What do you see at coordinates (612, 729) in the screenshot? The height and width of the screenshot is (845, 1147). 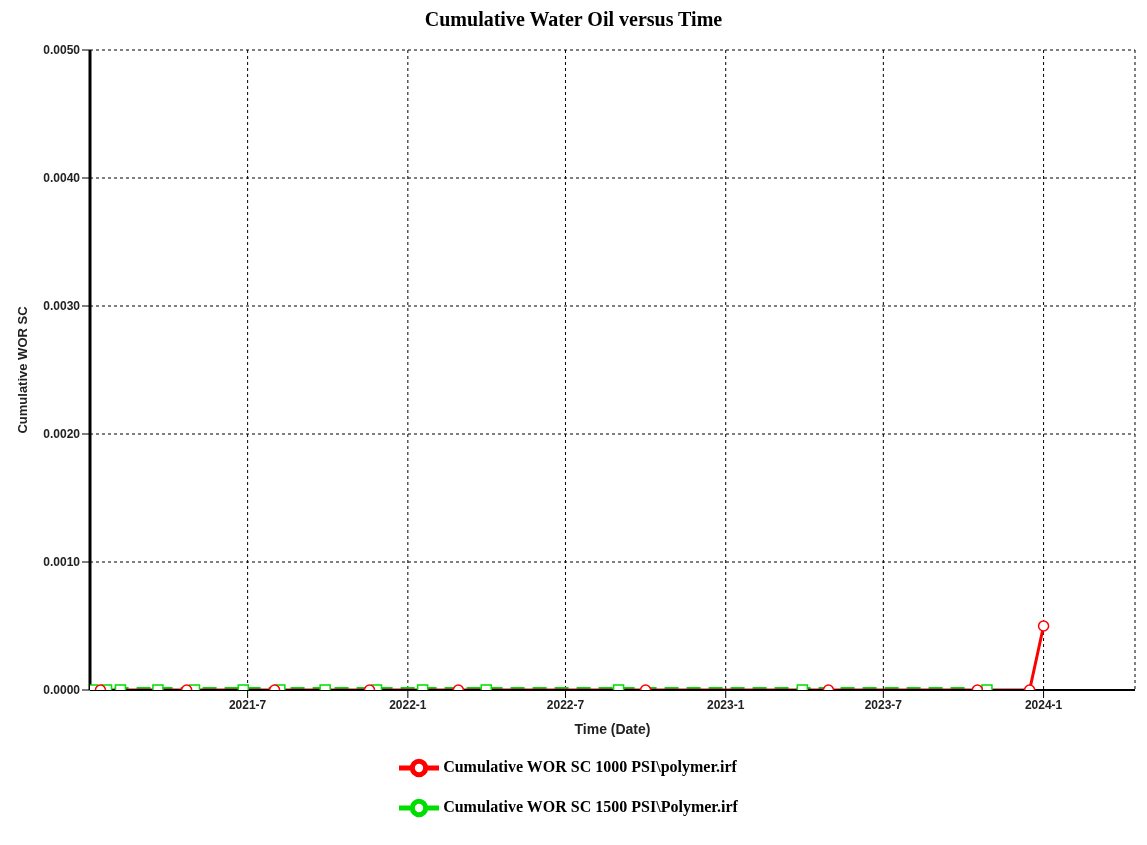 I see `x-axis-title: Time (Date)` at bounding box center [612, 729].